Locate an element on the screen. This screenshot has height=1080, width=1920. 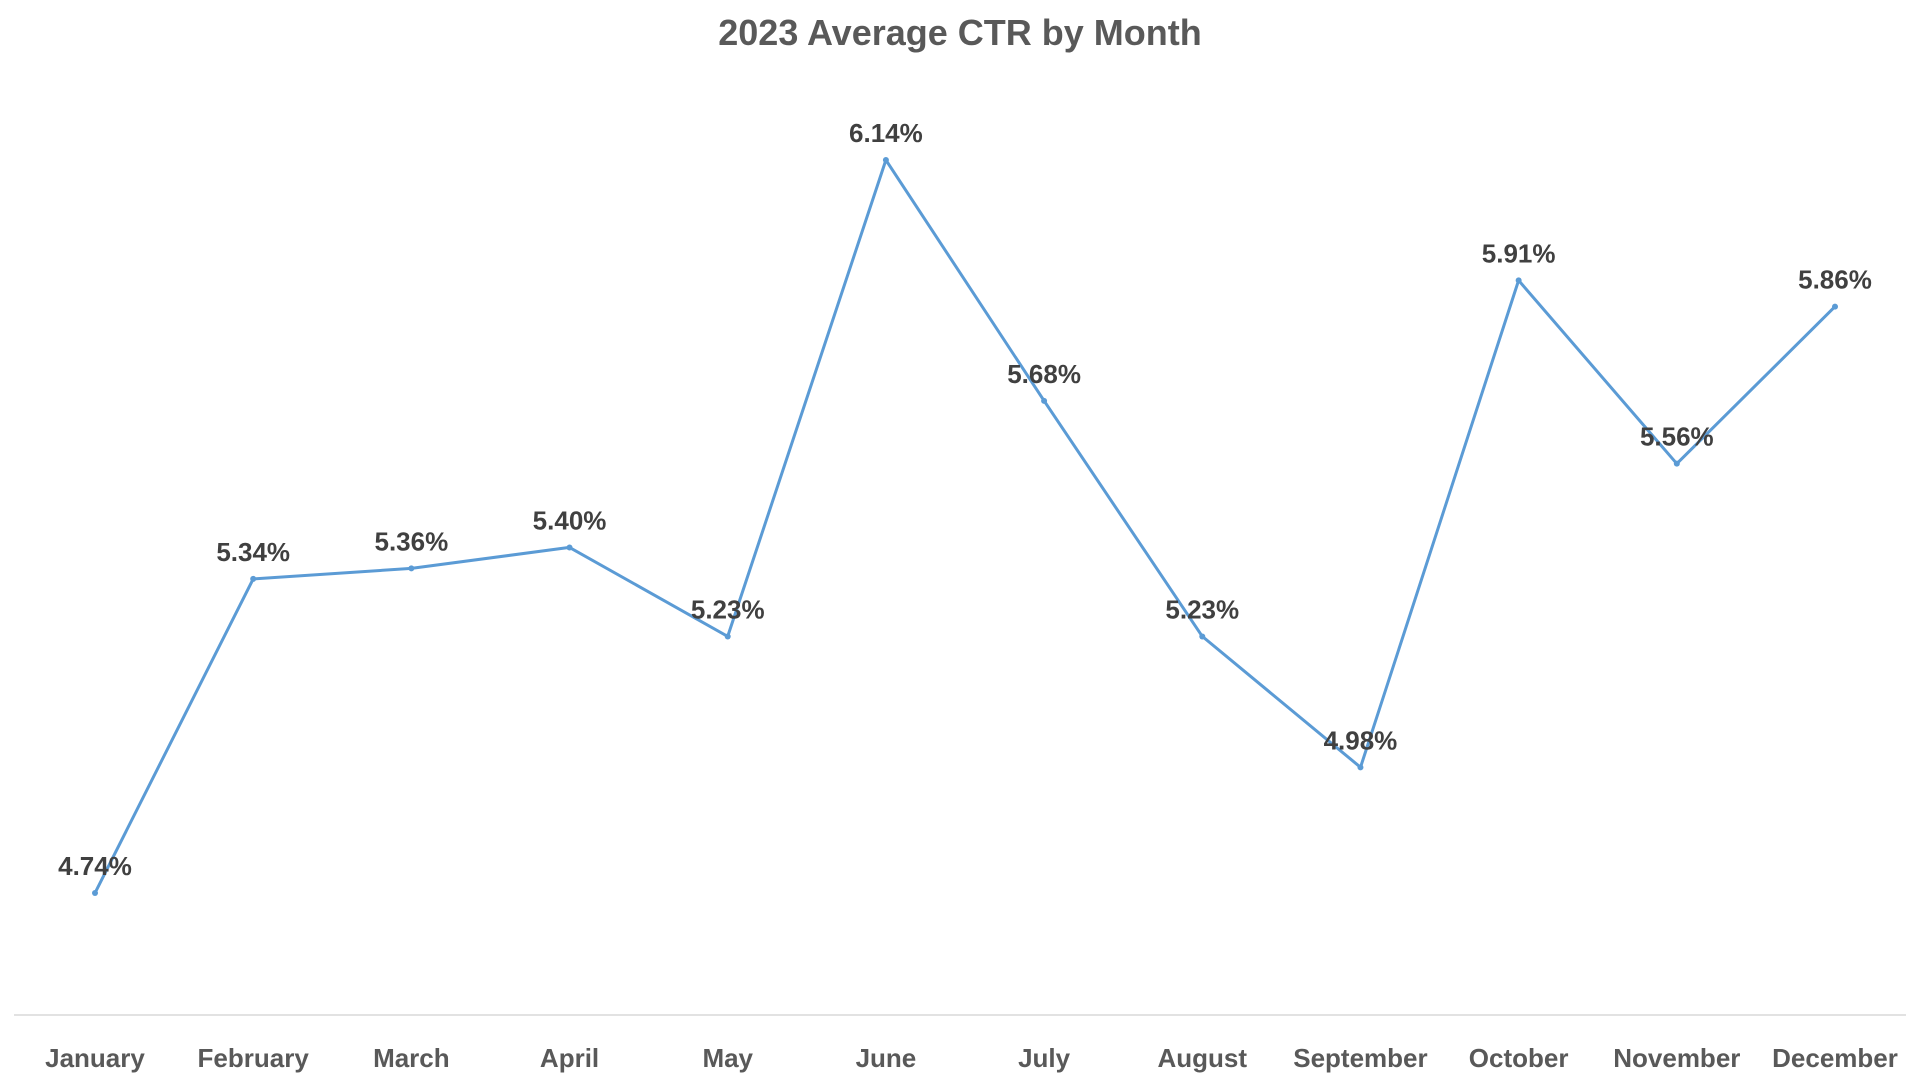
data-label: 4.74% is located at coordinates (95, 866).